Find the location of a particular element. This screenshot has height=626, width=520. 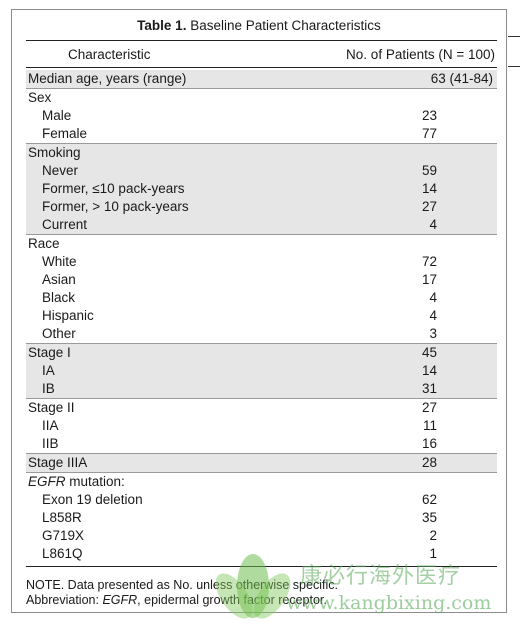

row-value: 35 is located at coordinates (429, 517).